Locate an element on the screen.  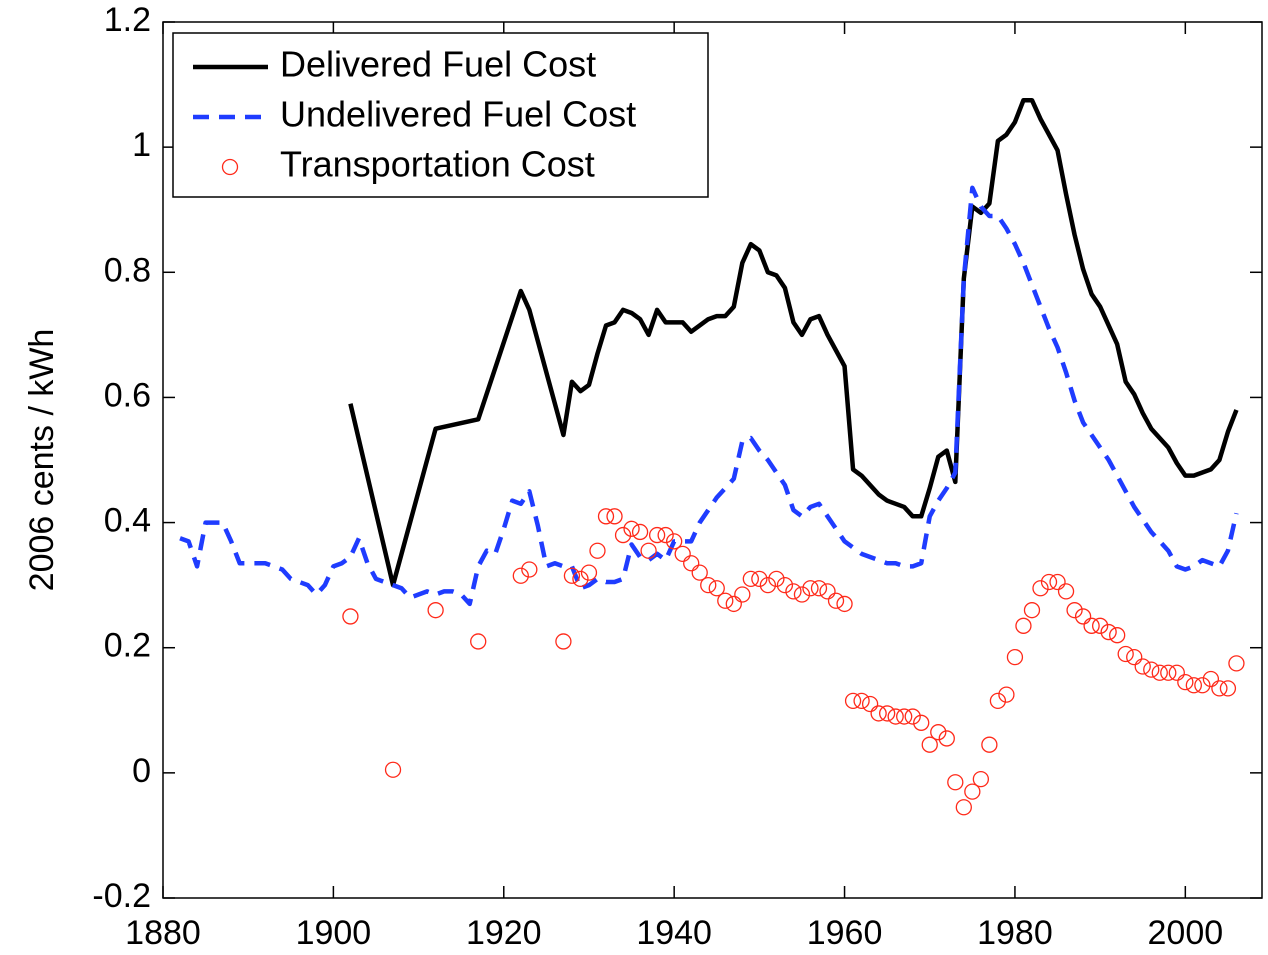
y-tick-label: -0.2 is located at coordinates (121, 896).